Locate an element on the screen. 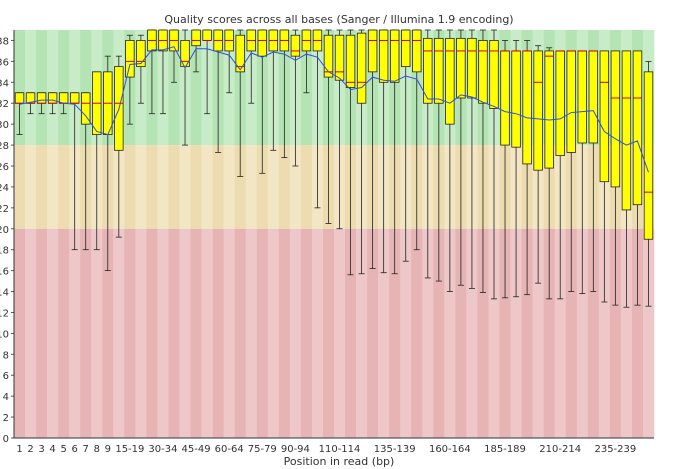 This screenshot has width=680, height=469. x-tick-label: 110-114 is located at coordinates (340, 449).